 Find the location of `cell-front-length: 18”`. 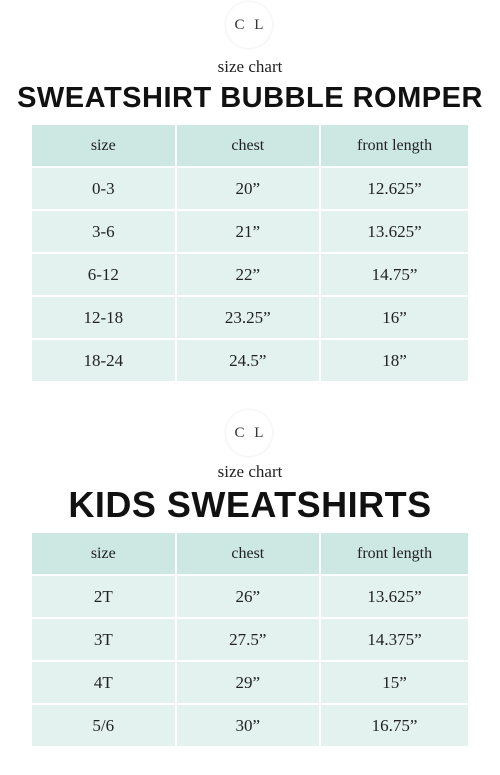

cell-front-length: 18” is located at coordinates (394, 360).